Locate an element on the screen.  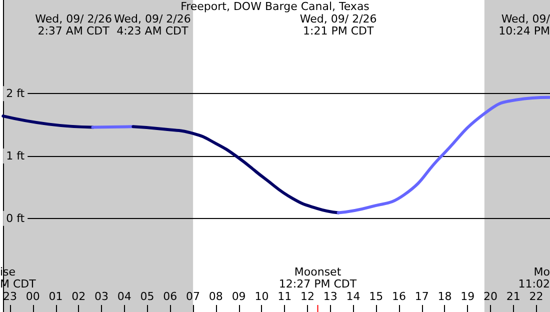
chart-title: Freeport, DOW Barge Canal, Texas is located at coordinates (275, 6).